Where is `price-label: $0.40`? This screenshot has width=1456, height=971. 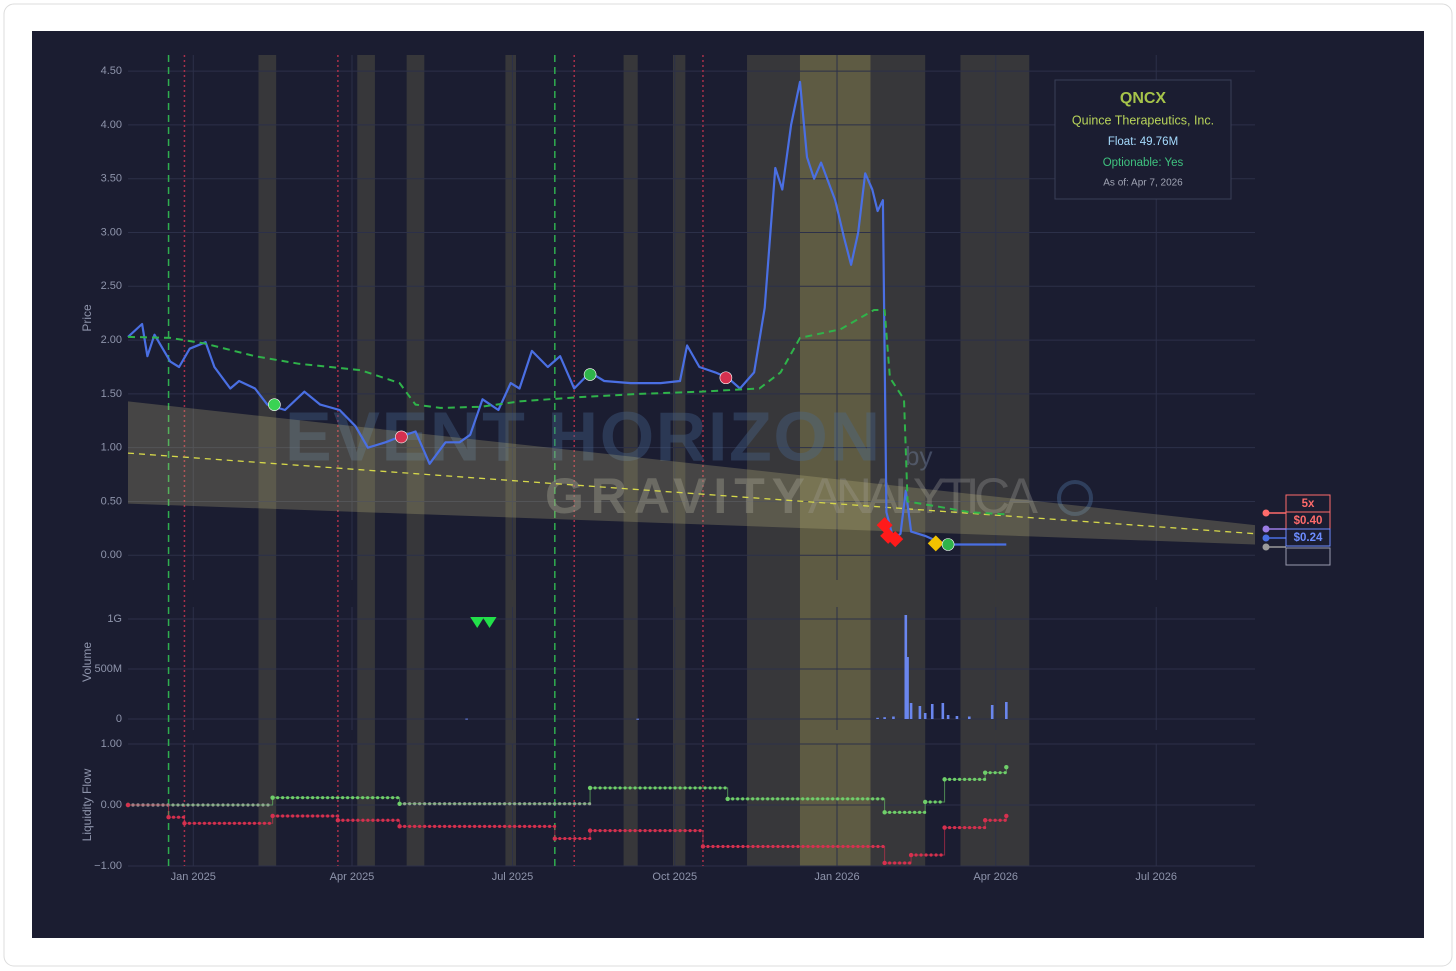
price-label: $0.40 is located at coordinates (1308, 521).